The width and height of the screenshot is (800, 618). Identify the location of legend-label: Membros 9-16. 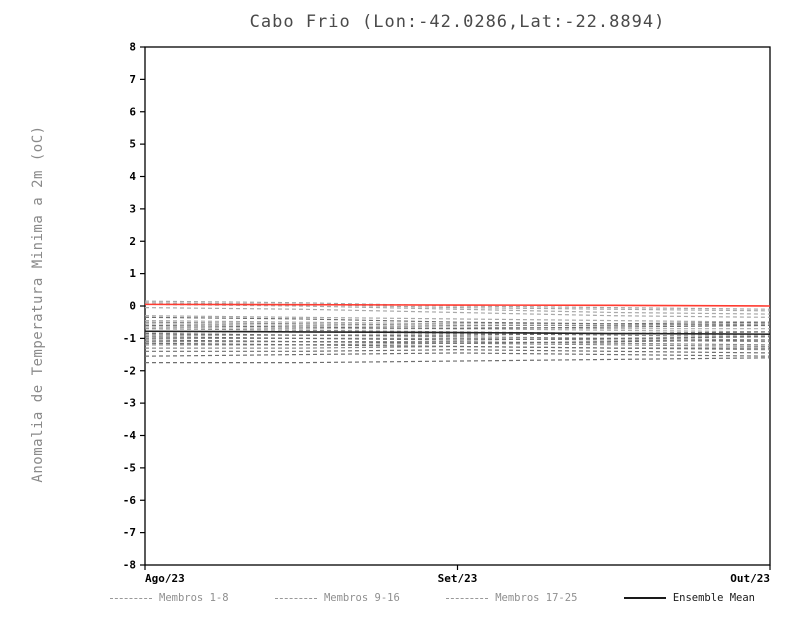
(361, 598).